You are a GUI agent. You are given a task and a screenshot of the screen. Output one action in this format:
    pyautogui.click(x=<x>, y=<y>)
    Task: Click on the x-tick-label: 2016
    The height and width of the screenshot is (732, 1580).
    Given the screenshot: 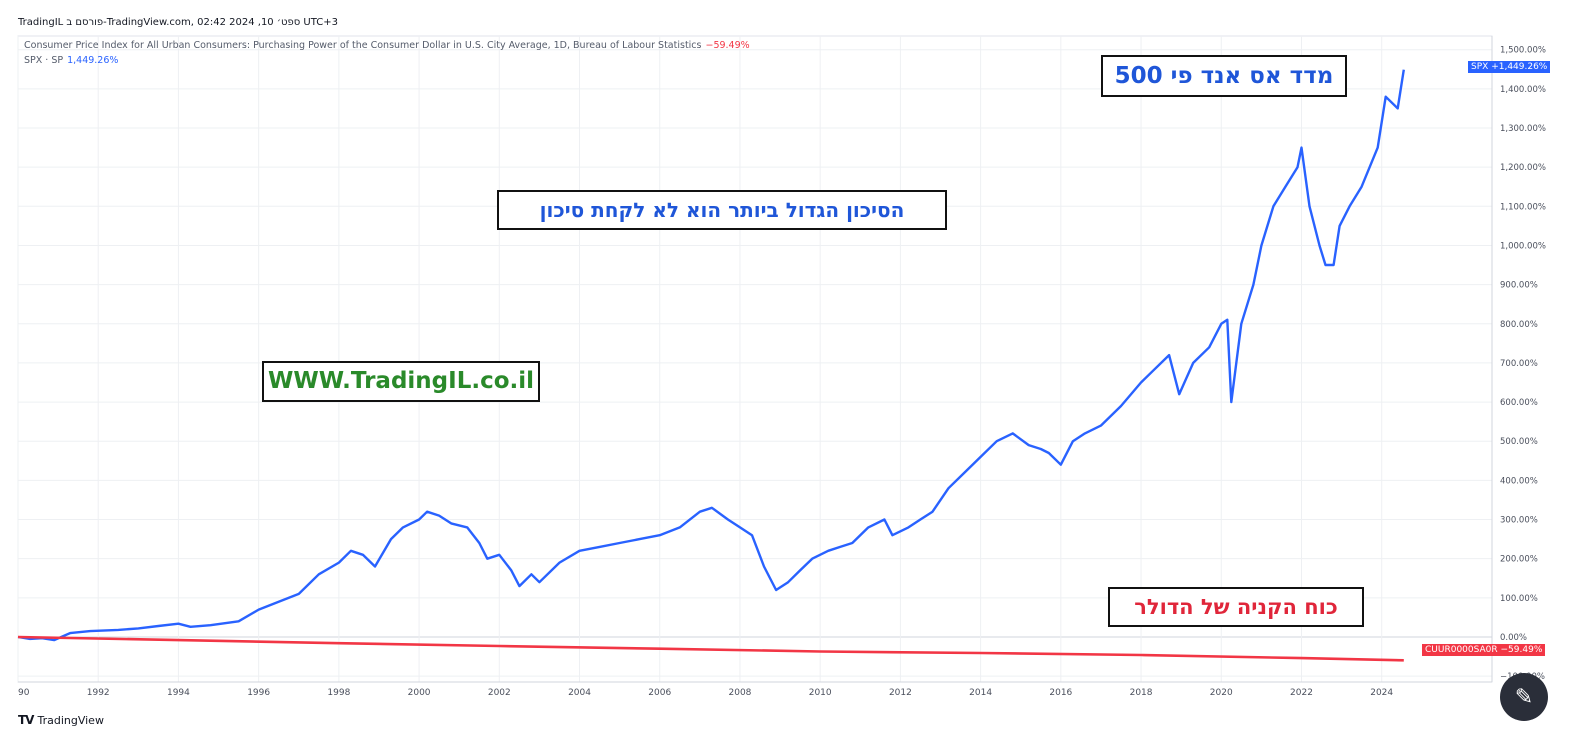 What is the action you would take?
    pyautogui.click(x=1060, y=693)
    